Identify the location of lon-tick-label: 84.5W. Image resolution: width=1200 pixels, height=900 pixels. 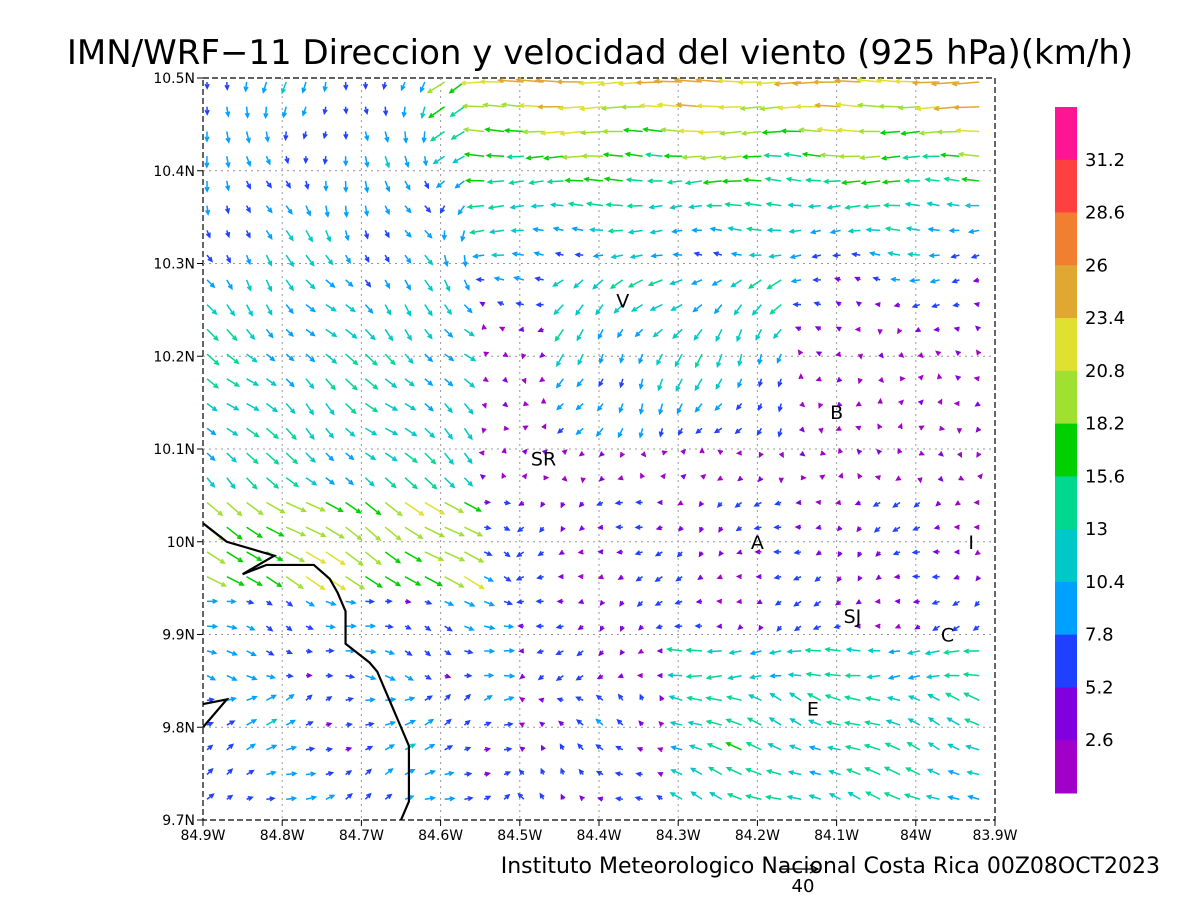
(519, 836).